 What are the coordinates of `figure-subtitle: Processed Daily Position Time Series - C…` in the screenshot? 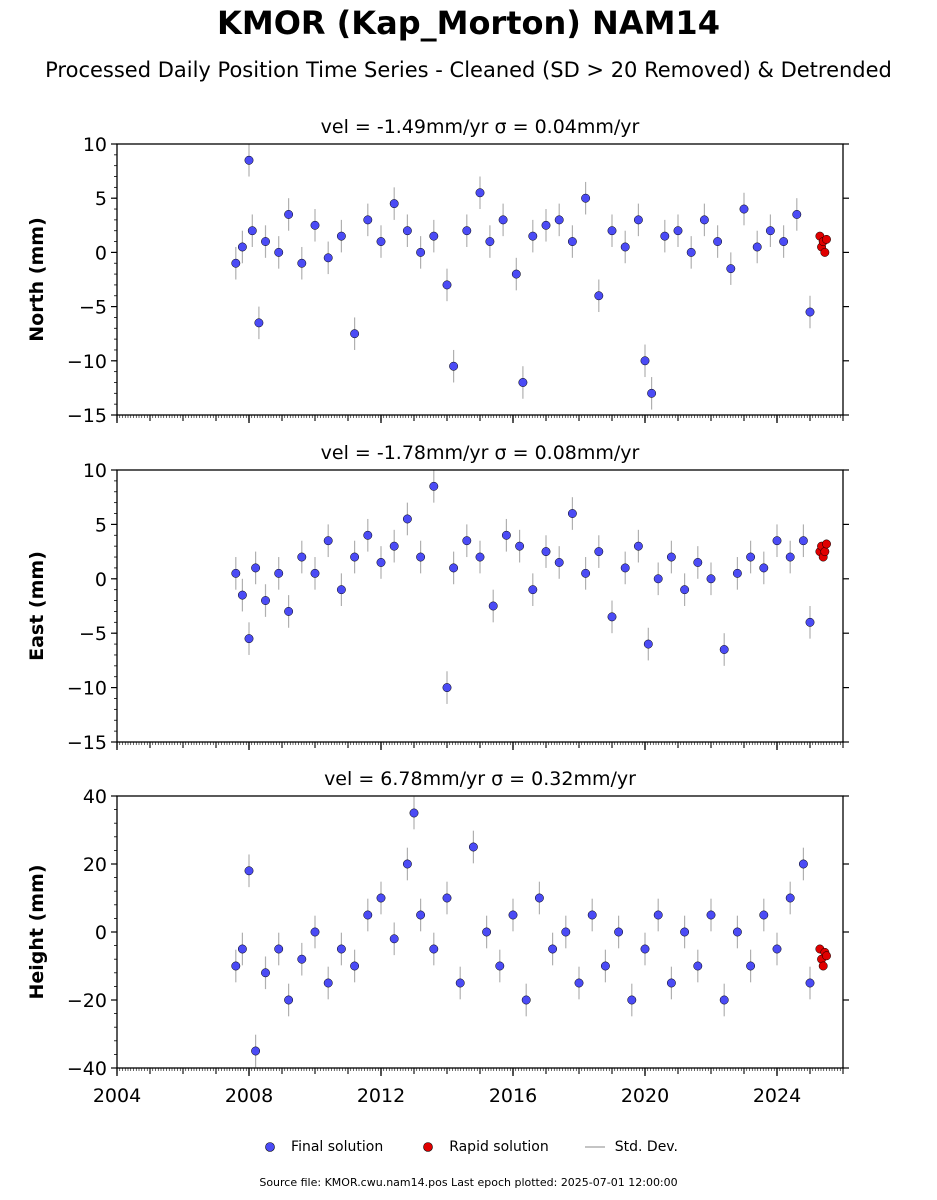 It's located at (468, 70).